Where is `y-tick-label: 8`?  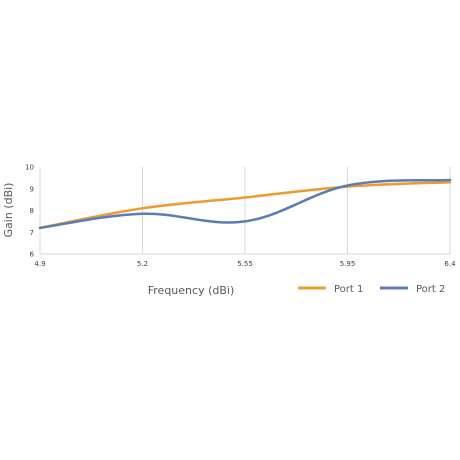 y-tick-label: 8 is located at coordinates (32, 211).